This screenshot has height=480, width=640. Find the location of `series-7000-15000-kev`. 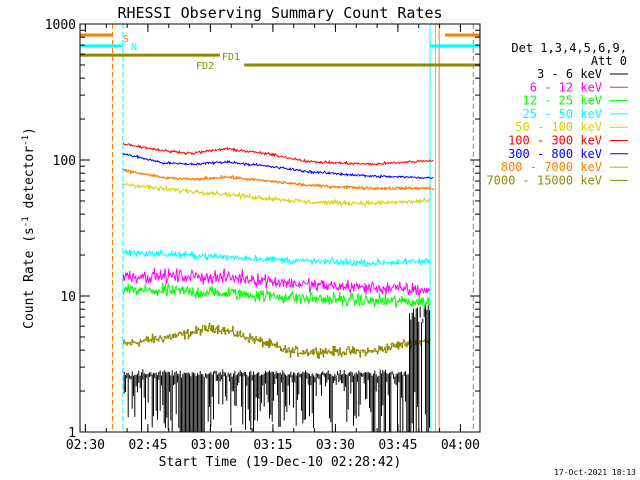

series-7000-15000-kev is located at coordinates (276, 340).